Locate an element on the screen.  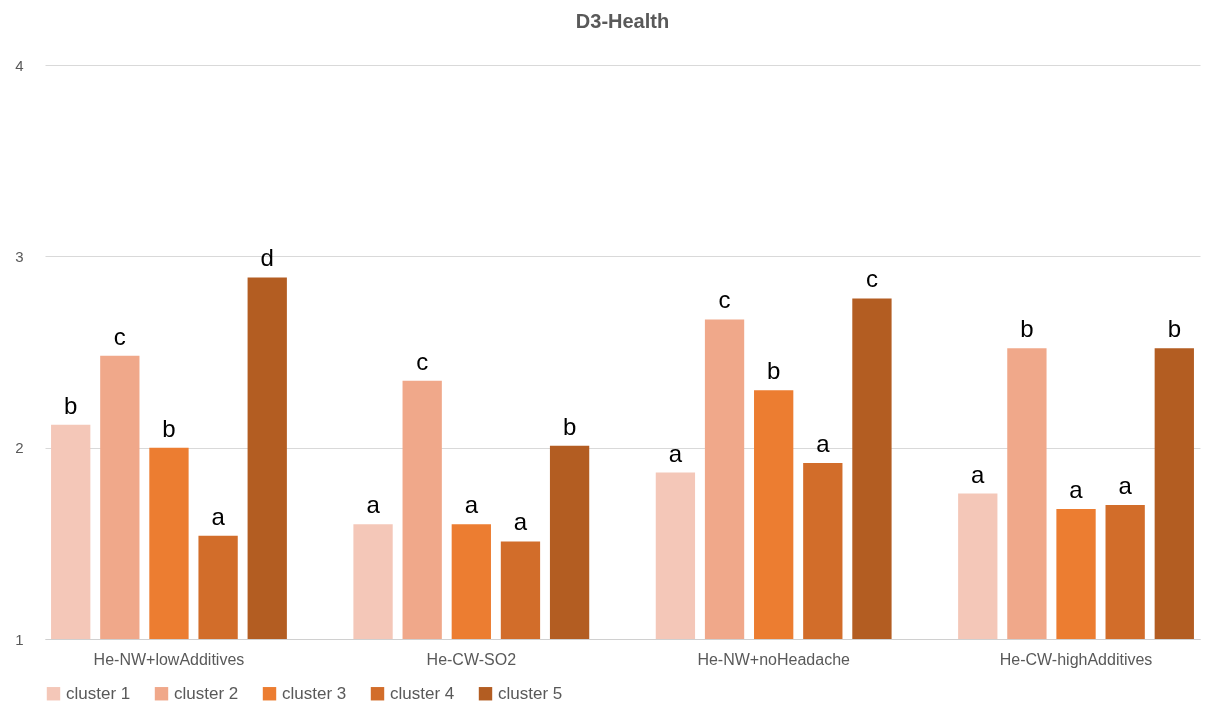
y-tick-label: 1 is located at coordinates (19, 639).